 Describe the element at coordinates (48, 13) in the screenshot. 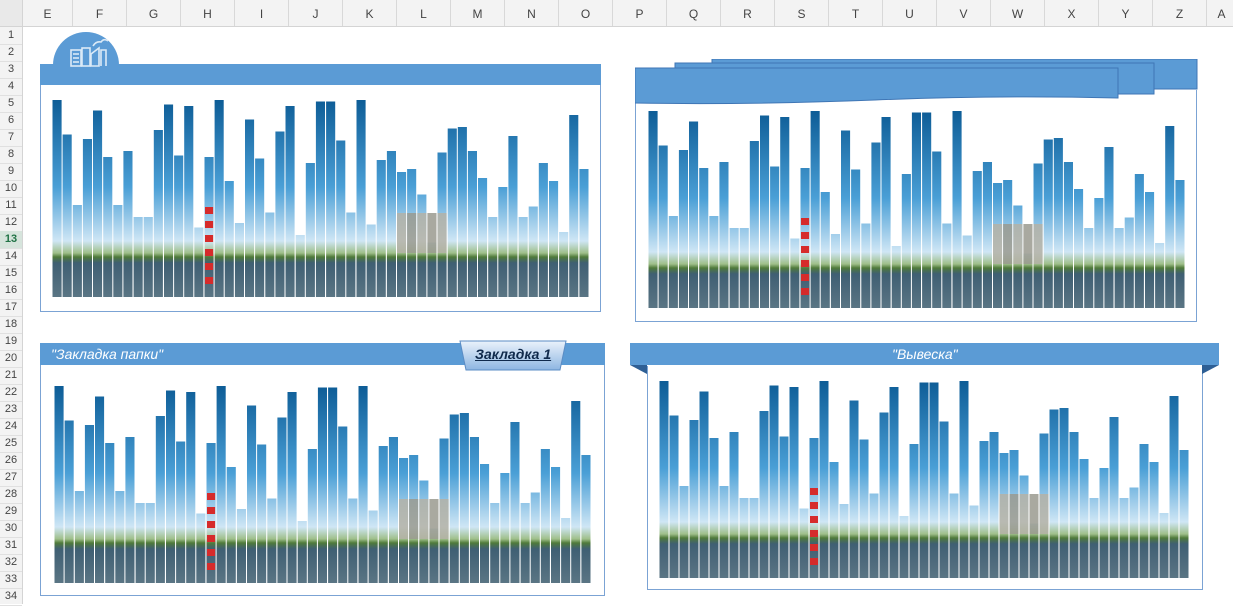

I see `column-header-e: E` at that location.